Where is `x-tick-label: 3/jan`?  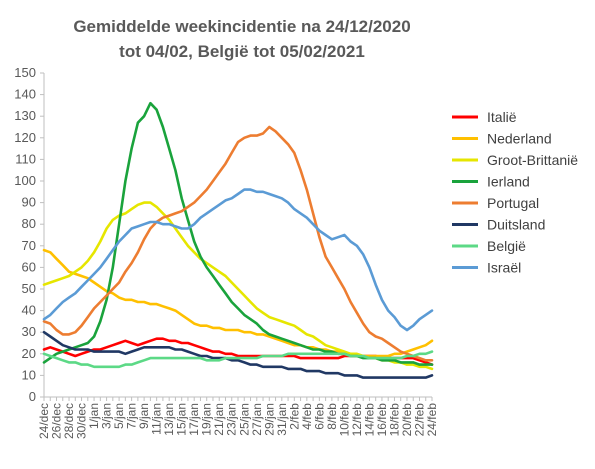
x-tick-label: 3/jan is located at coordinates (107, 416).